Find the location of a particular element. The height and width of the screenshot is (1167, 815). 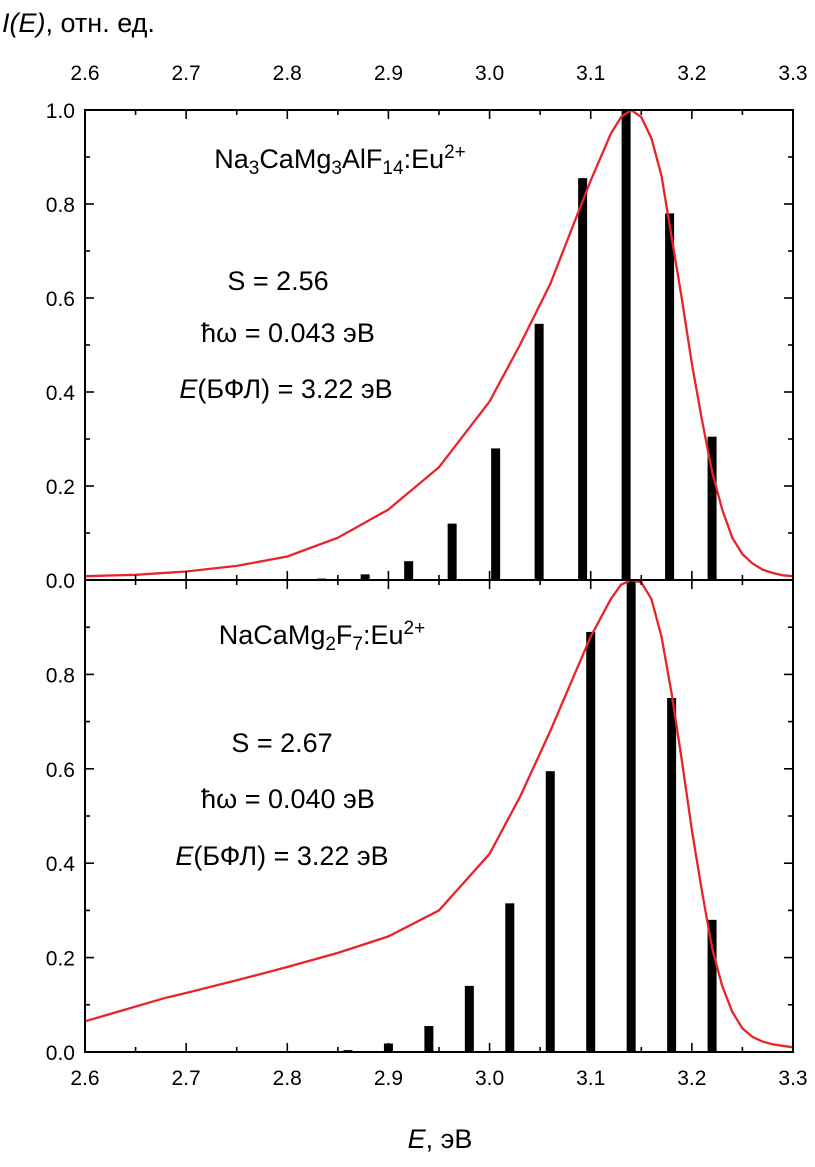

annotation-s-bottom: S = 2.67 is located at coordinates (281, 743).